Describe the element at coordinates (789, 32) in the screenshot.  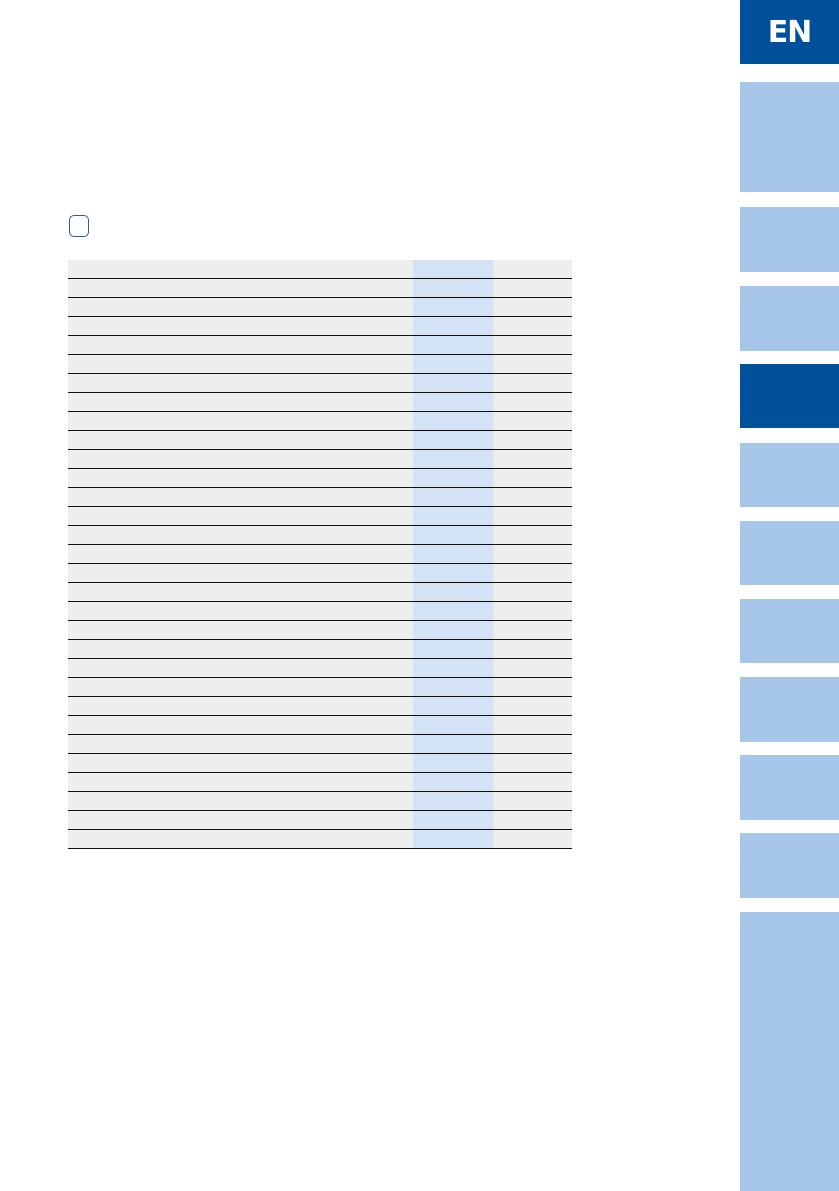
I see `language-tab-en: EN` at that location.